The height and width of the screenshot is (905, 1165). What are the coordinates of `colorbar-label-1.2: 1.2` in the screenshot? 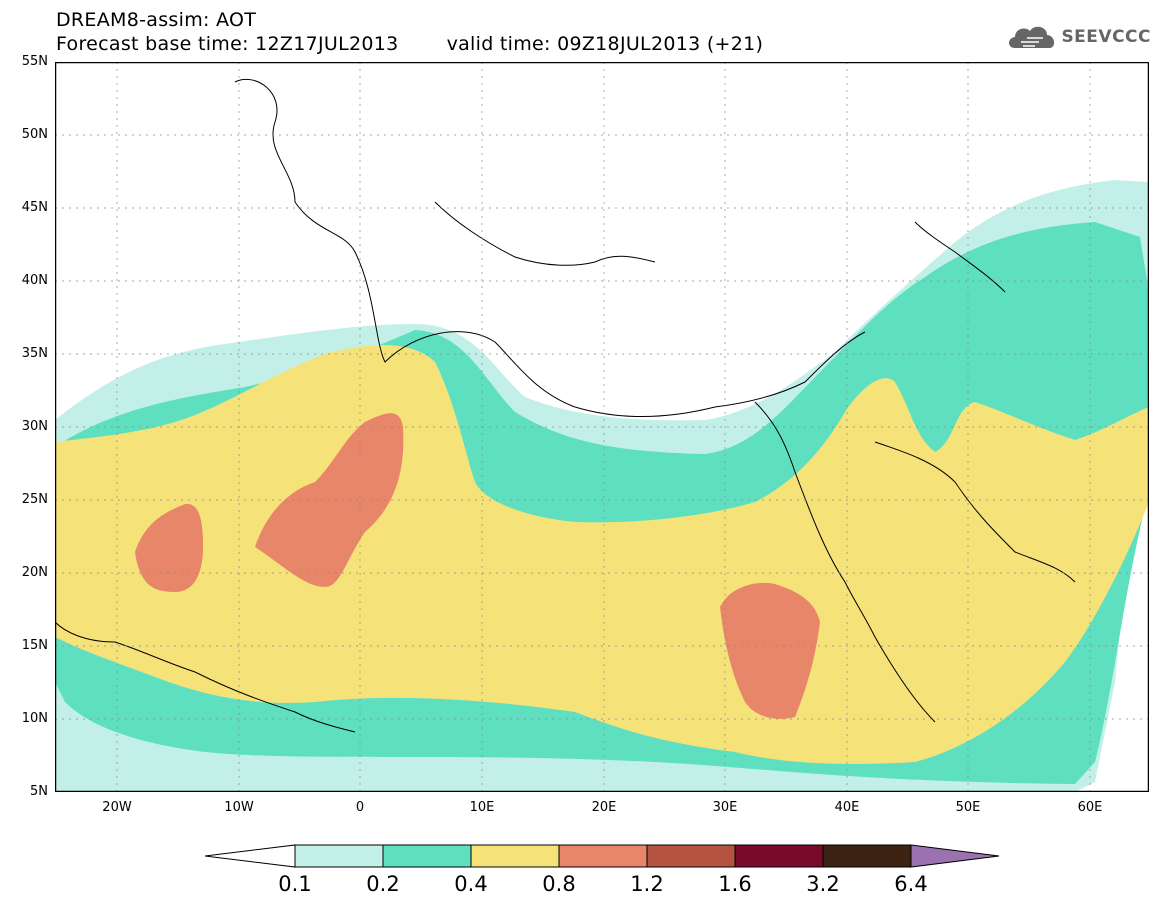 It's located at (647, 884).